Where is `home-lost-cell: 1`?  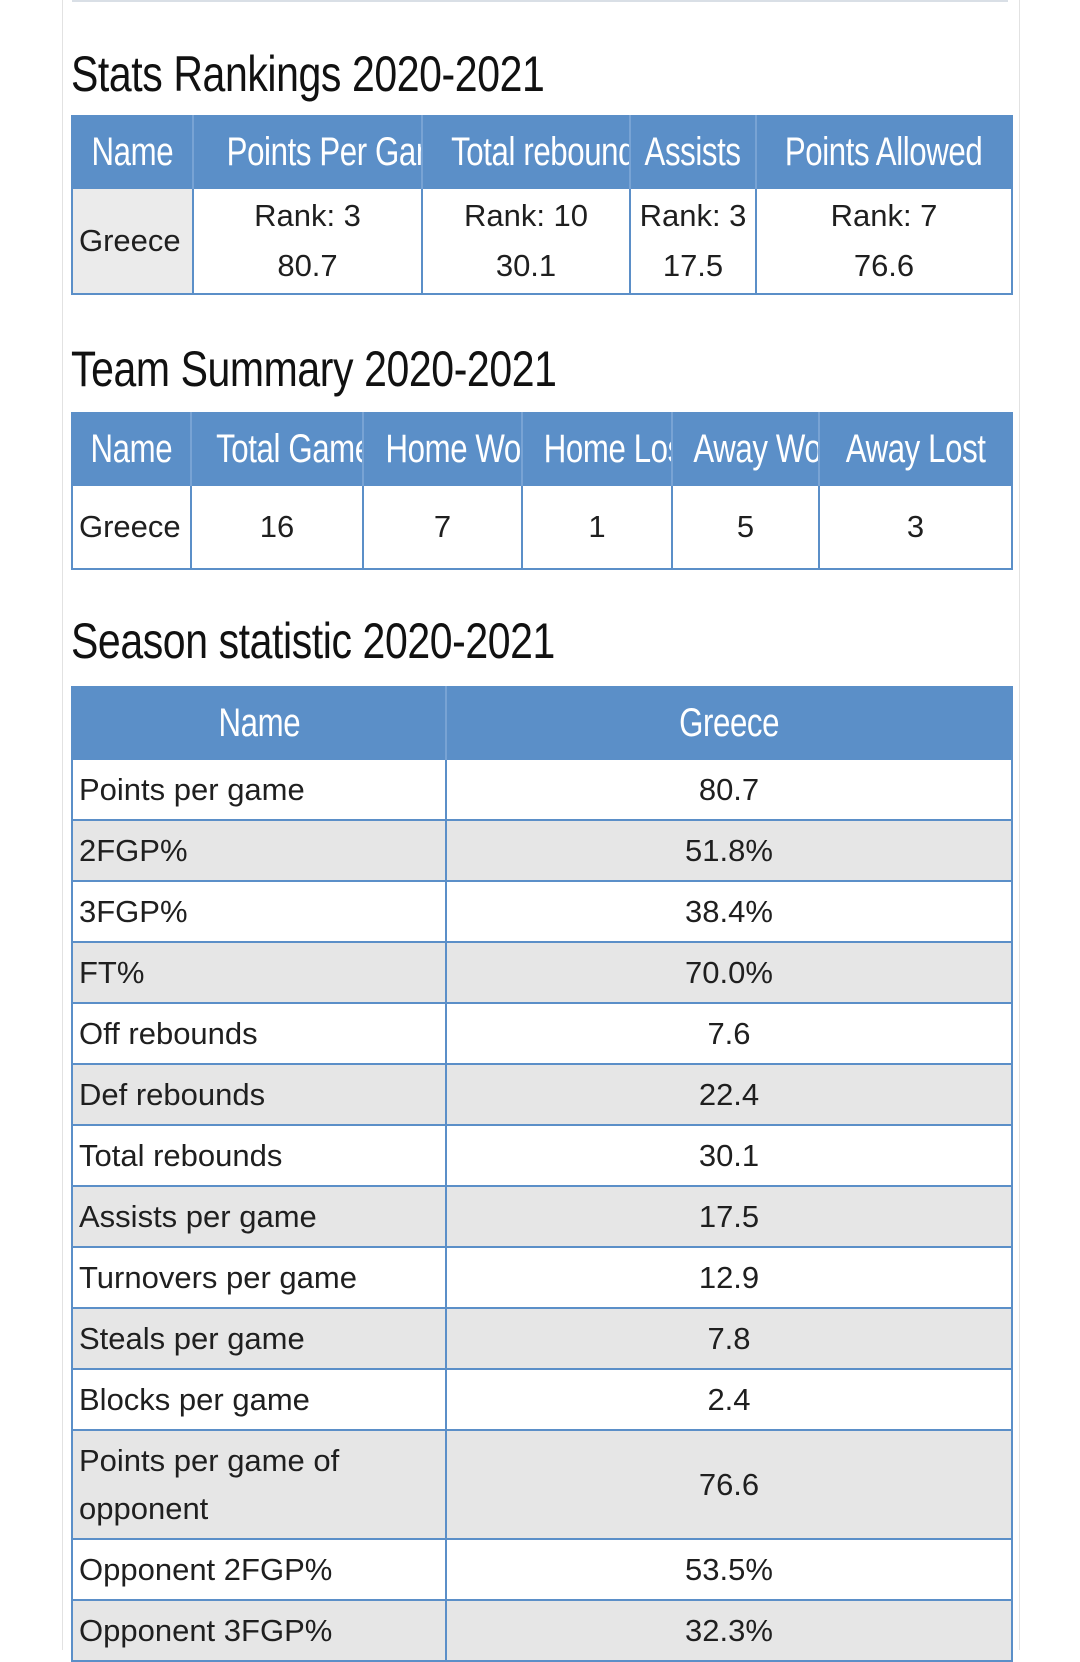
home-lost-cell: 1 is located at coordinates (597, 527).